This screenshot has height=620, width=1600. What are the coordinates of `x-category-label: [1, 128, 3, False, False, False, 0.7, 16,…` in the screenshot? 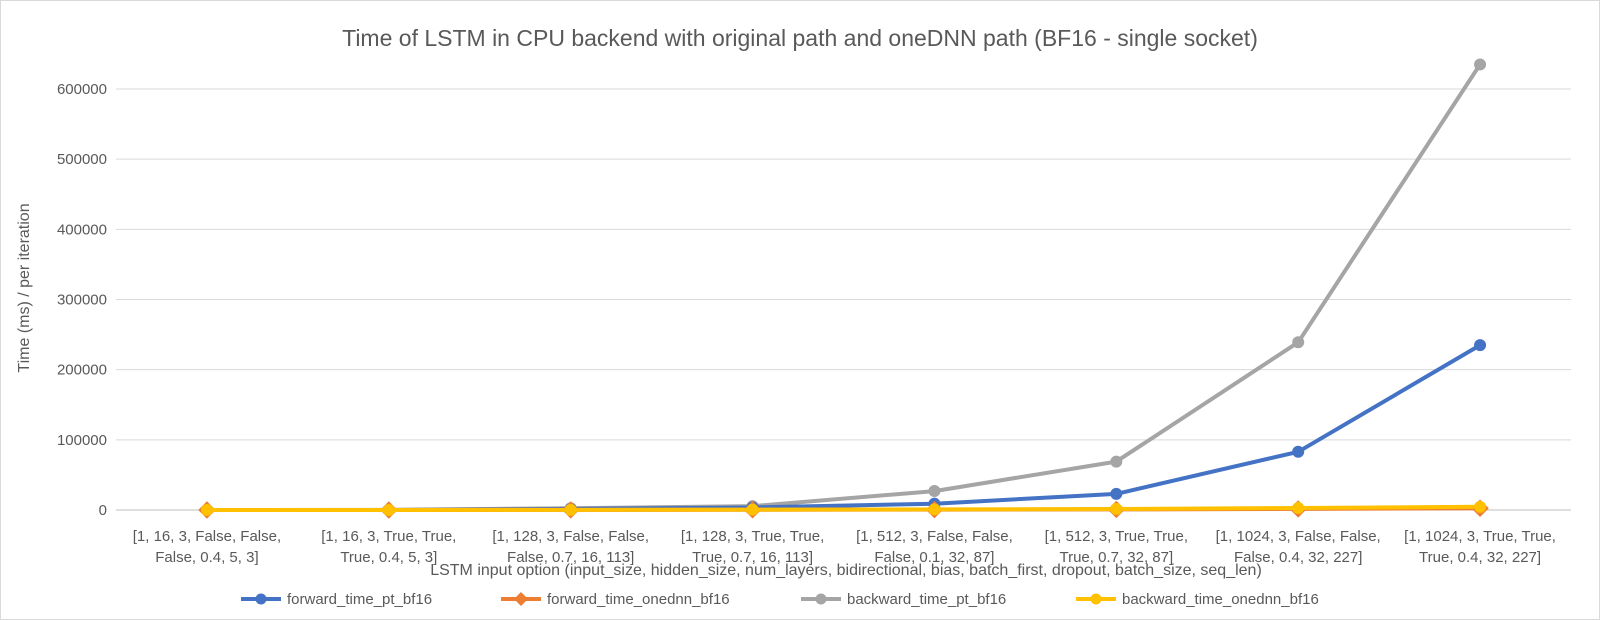 It's located at (570, 547).